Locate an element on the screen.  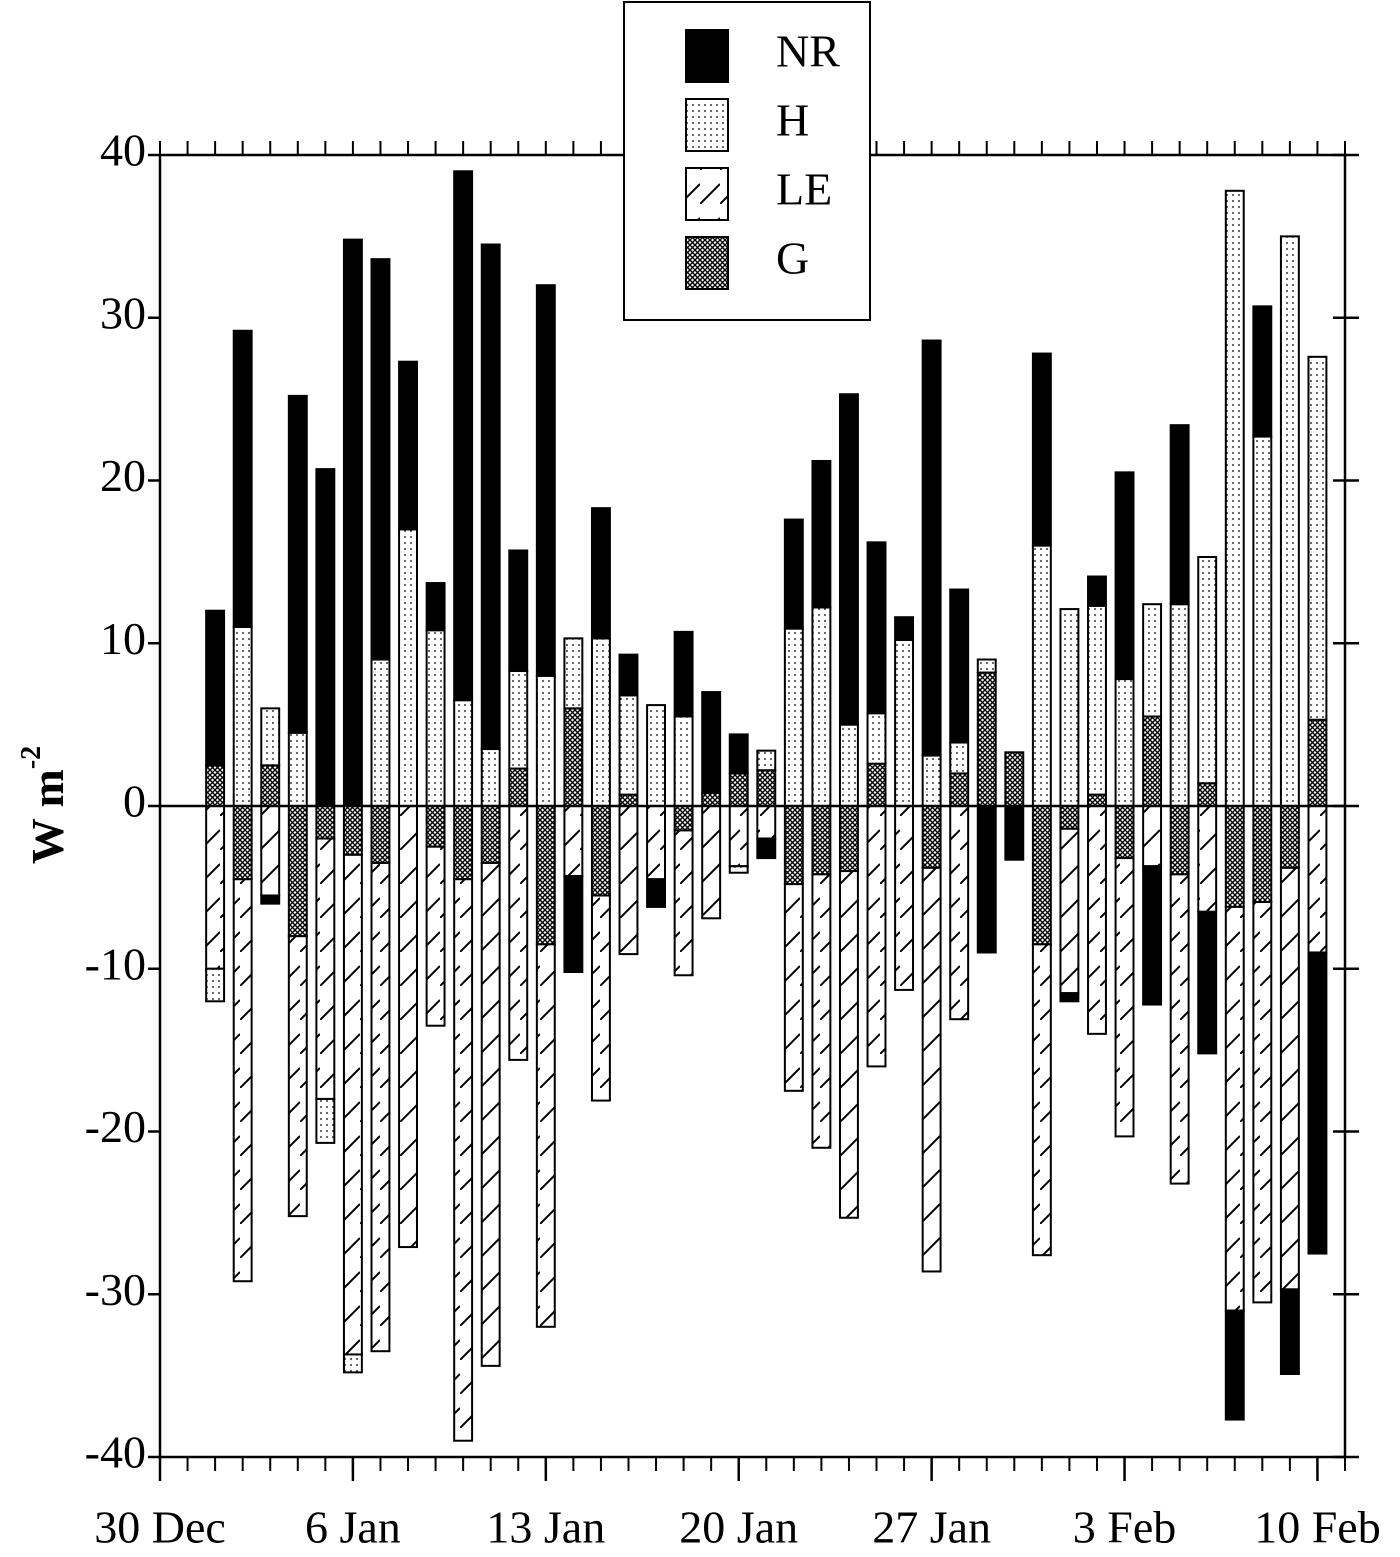
legend-box is located at coordinates (747, 161).